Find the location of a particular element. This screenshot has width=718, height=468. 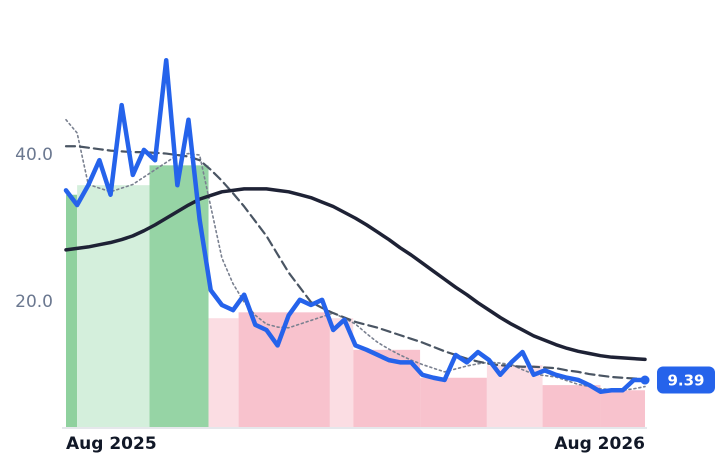

last-value-dot is located at coordinates (645, 380).